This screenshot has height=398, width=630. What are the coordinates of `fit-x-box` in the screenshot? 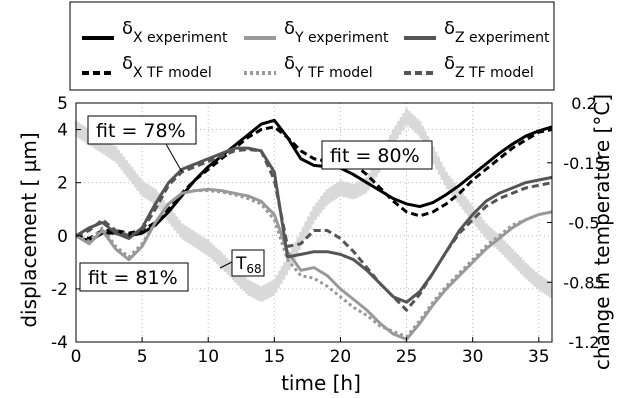 It's located at (377, 155).